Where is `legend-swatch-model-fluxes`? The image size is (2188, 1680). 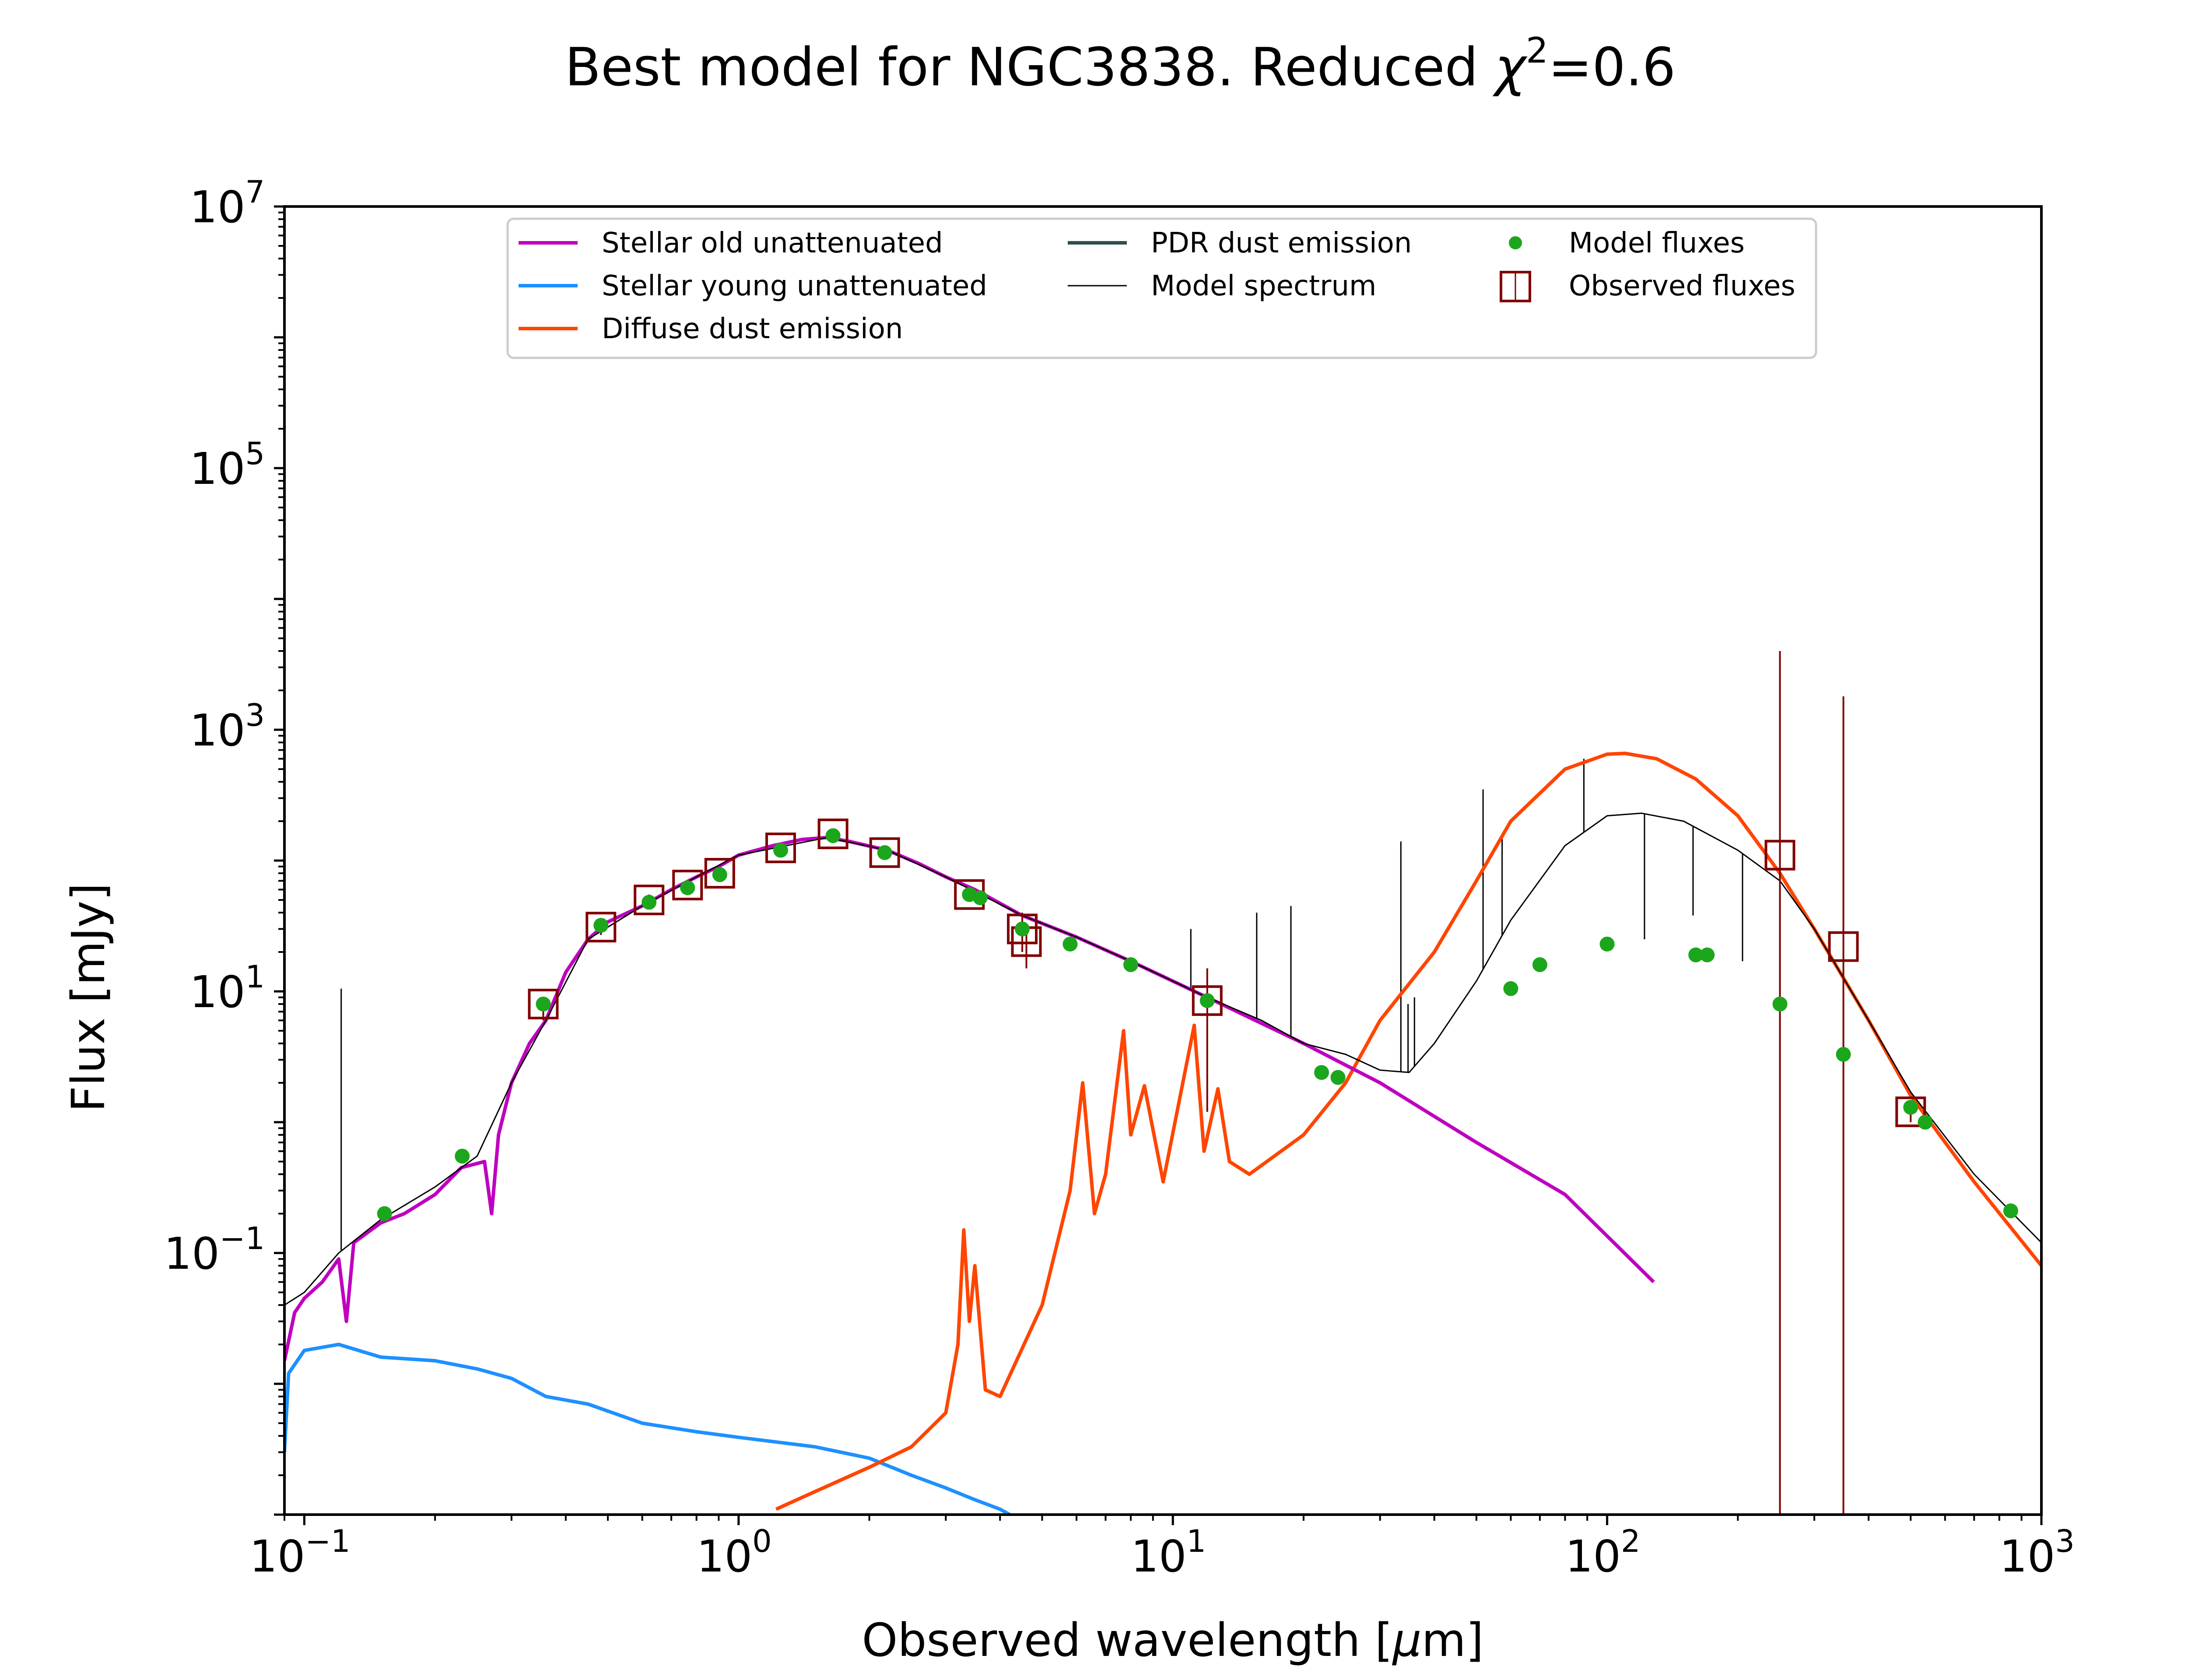 legend-swatch-model-fluxes is located at coordinates (1515, 242).